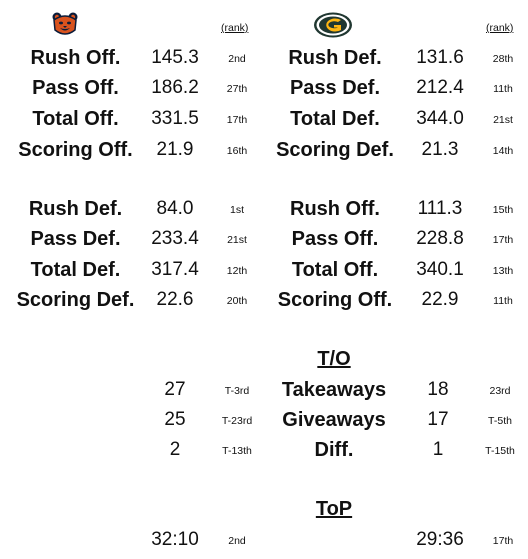 This screenshot has height=559, width=528. Describe the element at coordinates (335, 270) in the screenshot. I see `block2-right-label: Total Off.` at that location.